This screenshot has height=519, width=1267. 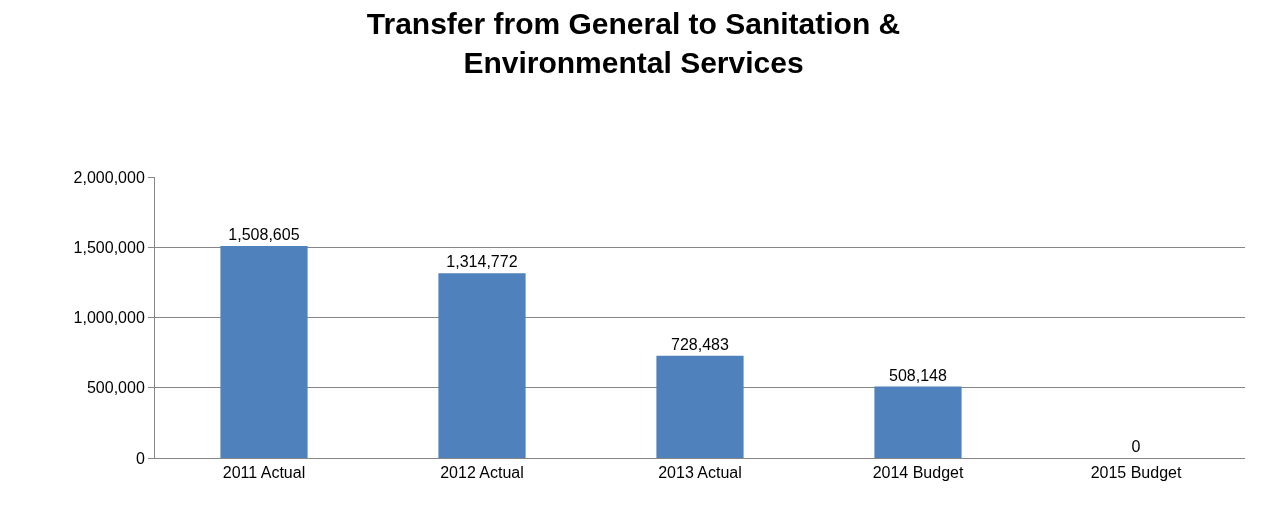 What do you see at coordinates (109, 247) in the screenshot?
I see `y-tick-label: 1,500,000` at bounding box center [109, 247].